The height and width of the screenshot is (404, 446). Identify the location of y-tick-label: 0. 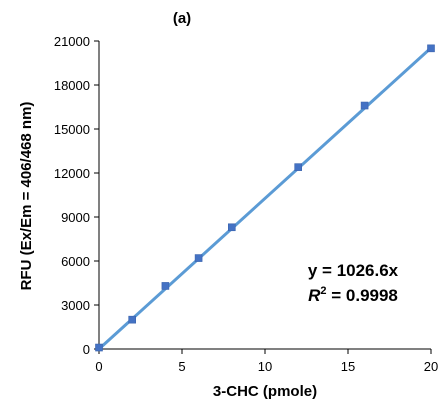
(86, 349).